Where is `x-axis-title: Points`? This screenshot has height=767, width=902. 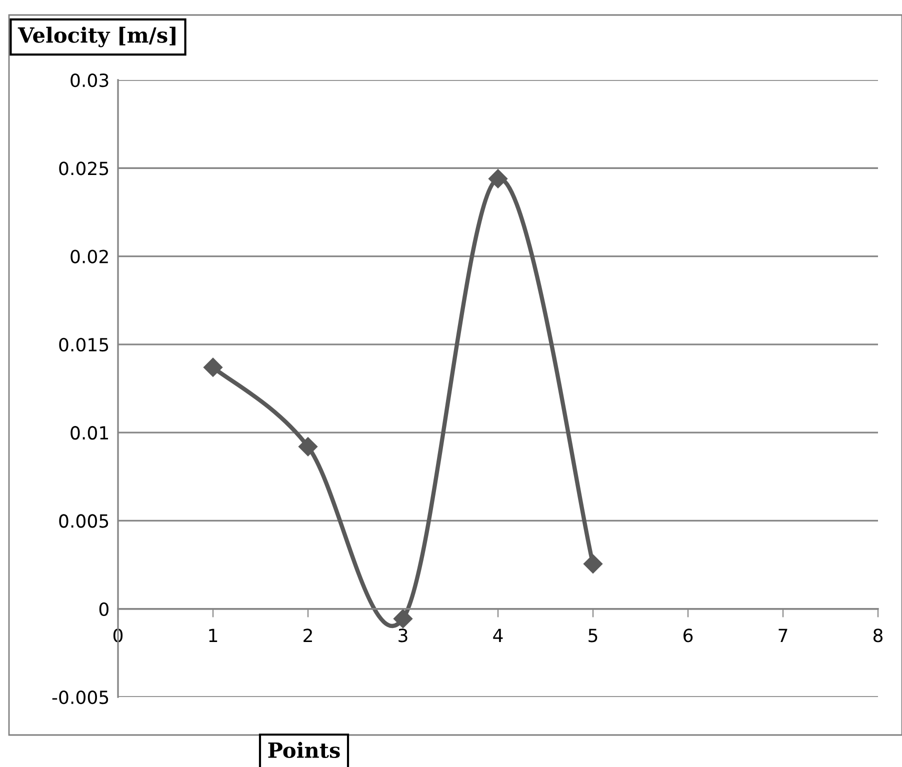
x-axis-title: Points is located at coordinates (304, 750).